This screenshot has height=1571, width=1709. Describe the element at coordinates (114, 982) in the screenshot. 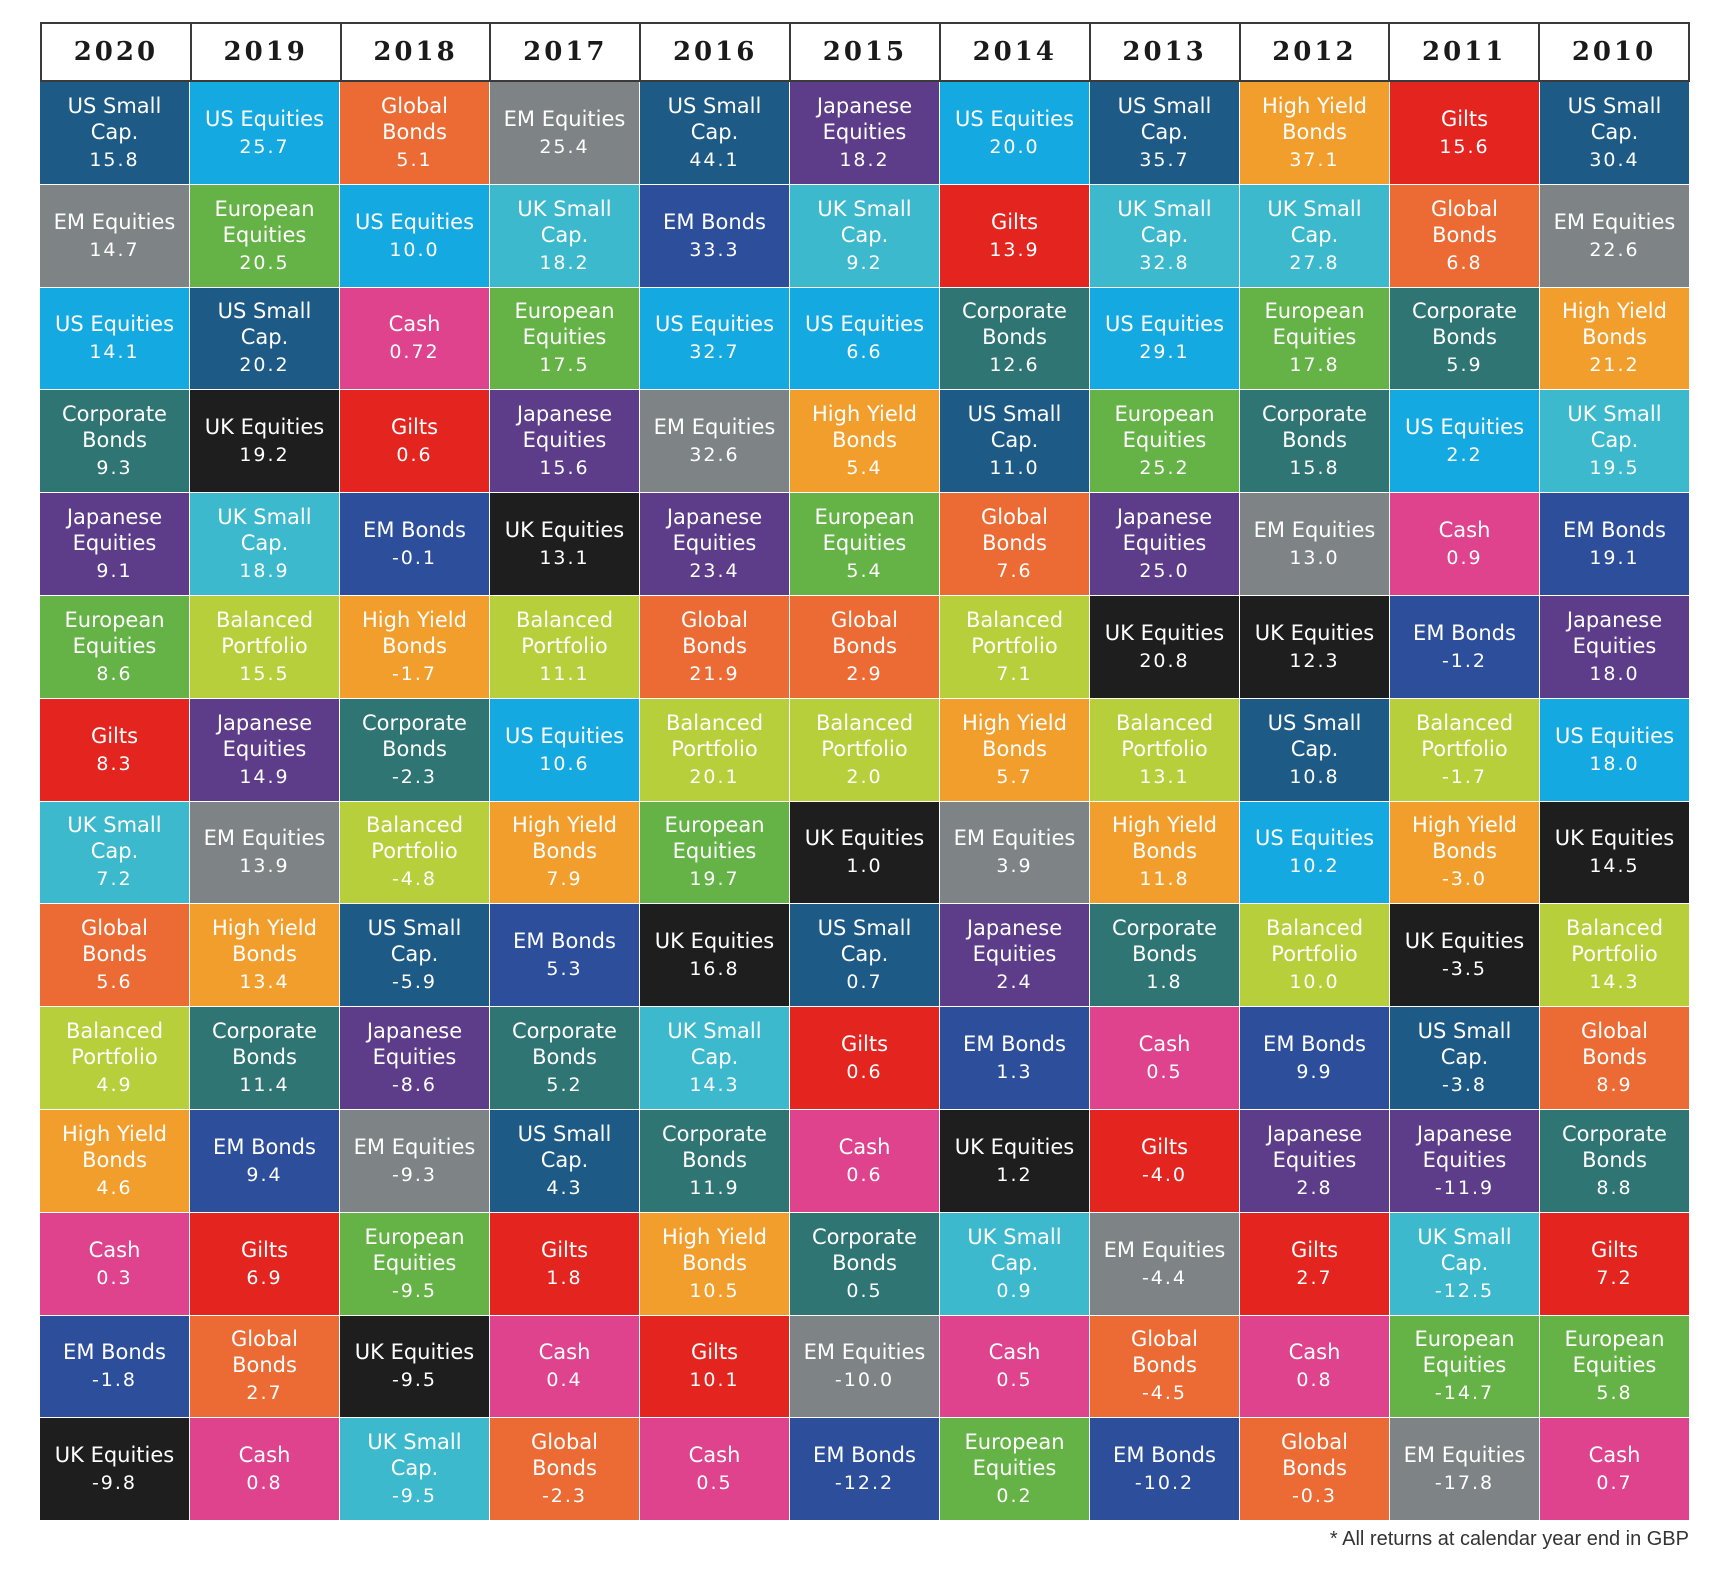

I see `return-value-label: 5.6` at that location.